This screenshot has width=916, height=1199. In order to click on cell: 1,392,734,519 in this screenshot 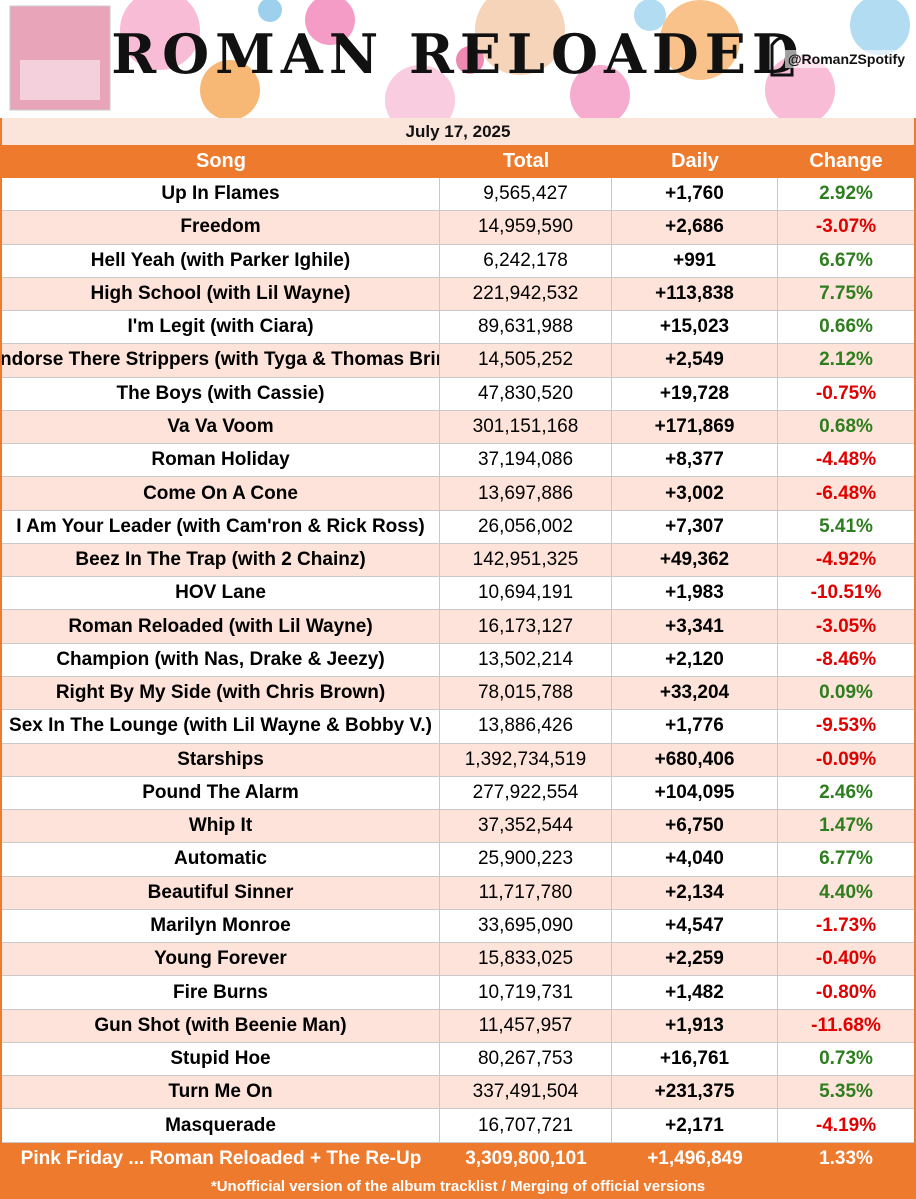, I will do `click(526, 759)`.